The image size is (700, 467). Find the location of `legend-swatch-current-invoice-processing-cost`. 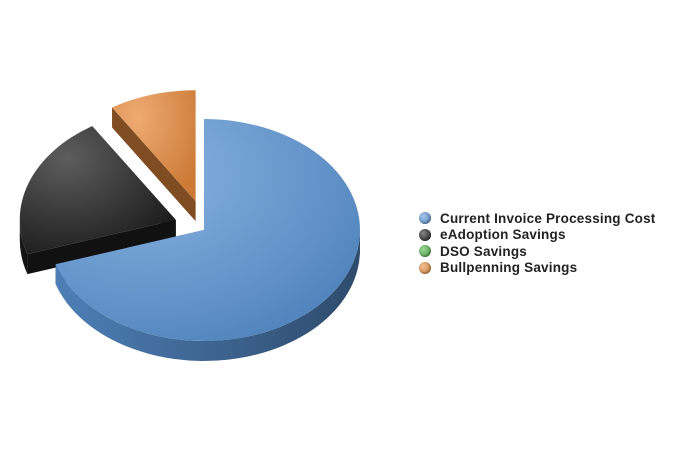

legend-swatch-current-invoice-processing-cost is located at coordinates (425, 218).